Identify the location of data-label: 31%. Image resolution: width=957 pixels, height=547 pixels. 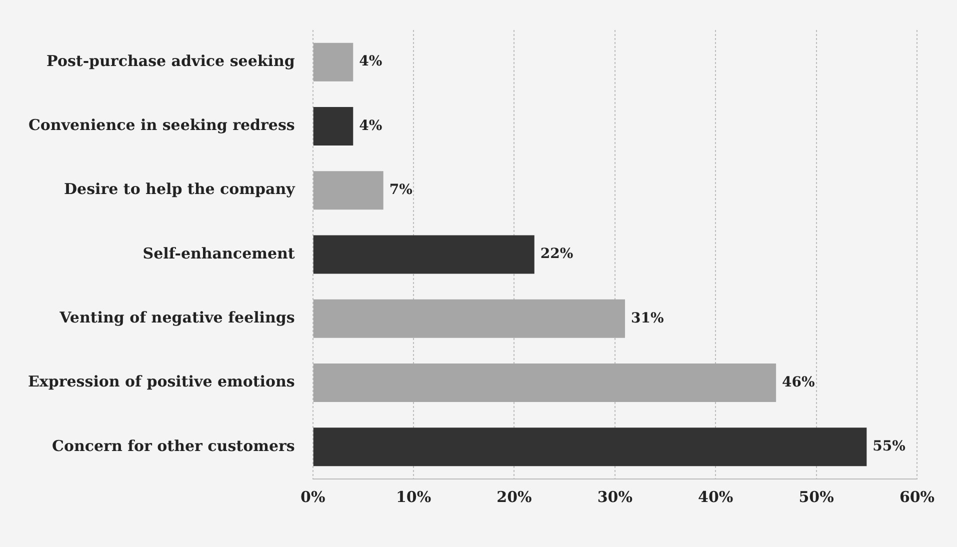
(647, 318).